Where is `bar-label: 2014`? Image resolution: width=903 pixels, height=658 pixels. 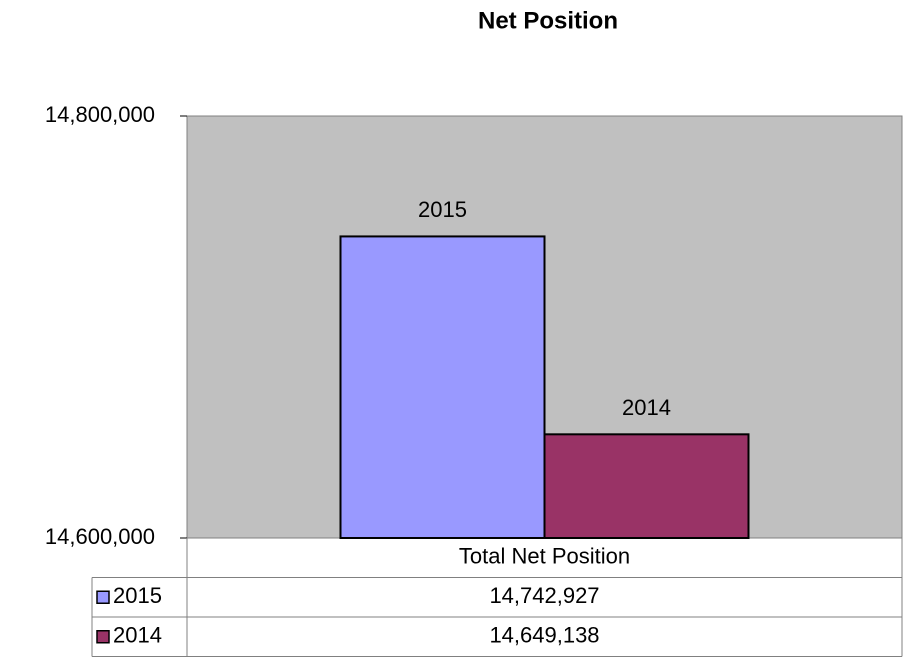 bar-label: 2014 is located at coordinates (646, 407).